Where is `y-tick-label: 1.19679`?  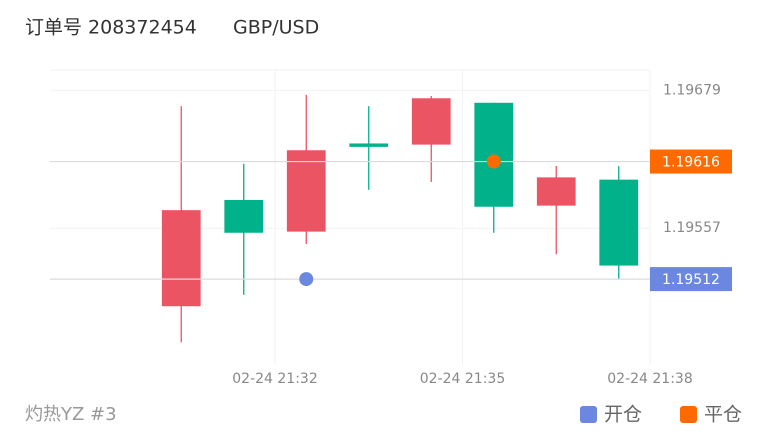 y-tick-label: 1.19679 is located at coordinates (692, 90).